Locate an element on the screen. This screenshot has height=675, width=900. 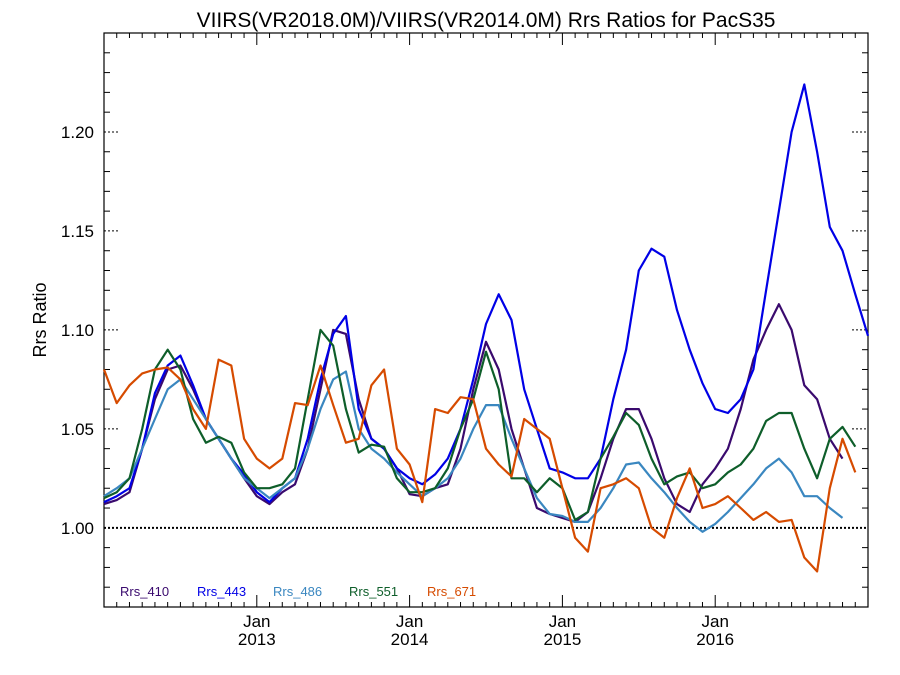
y-tick-label: 1.15 is located at coordinates (77, 231).